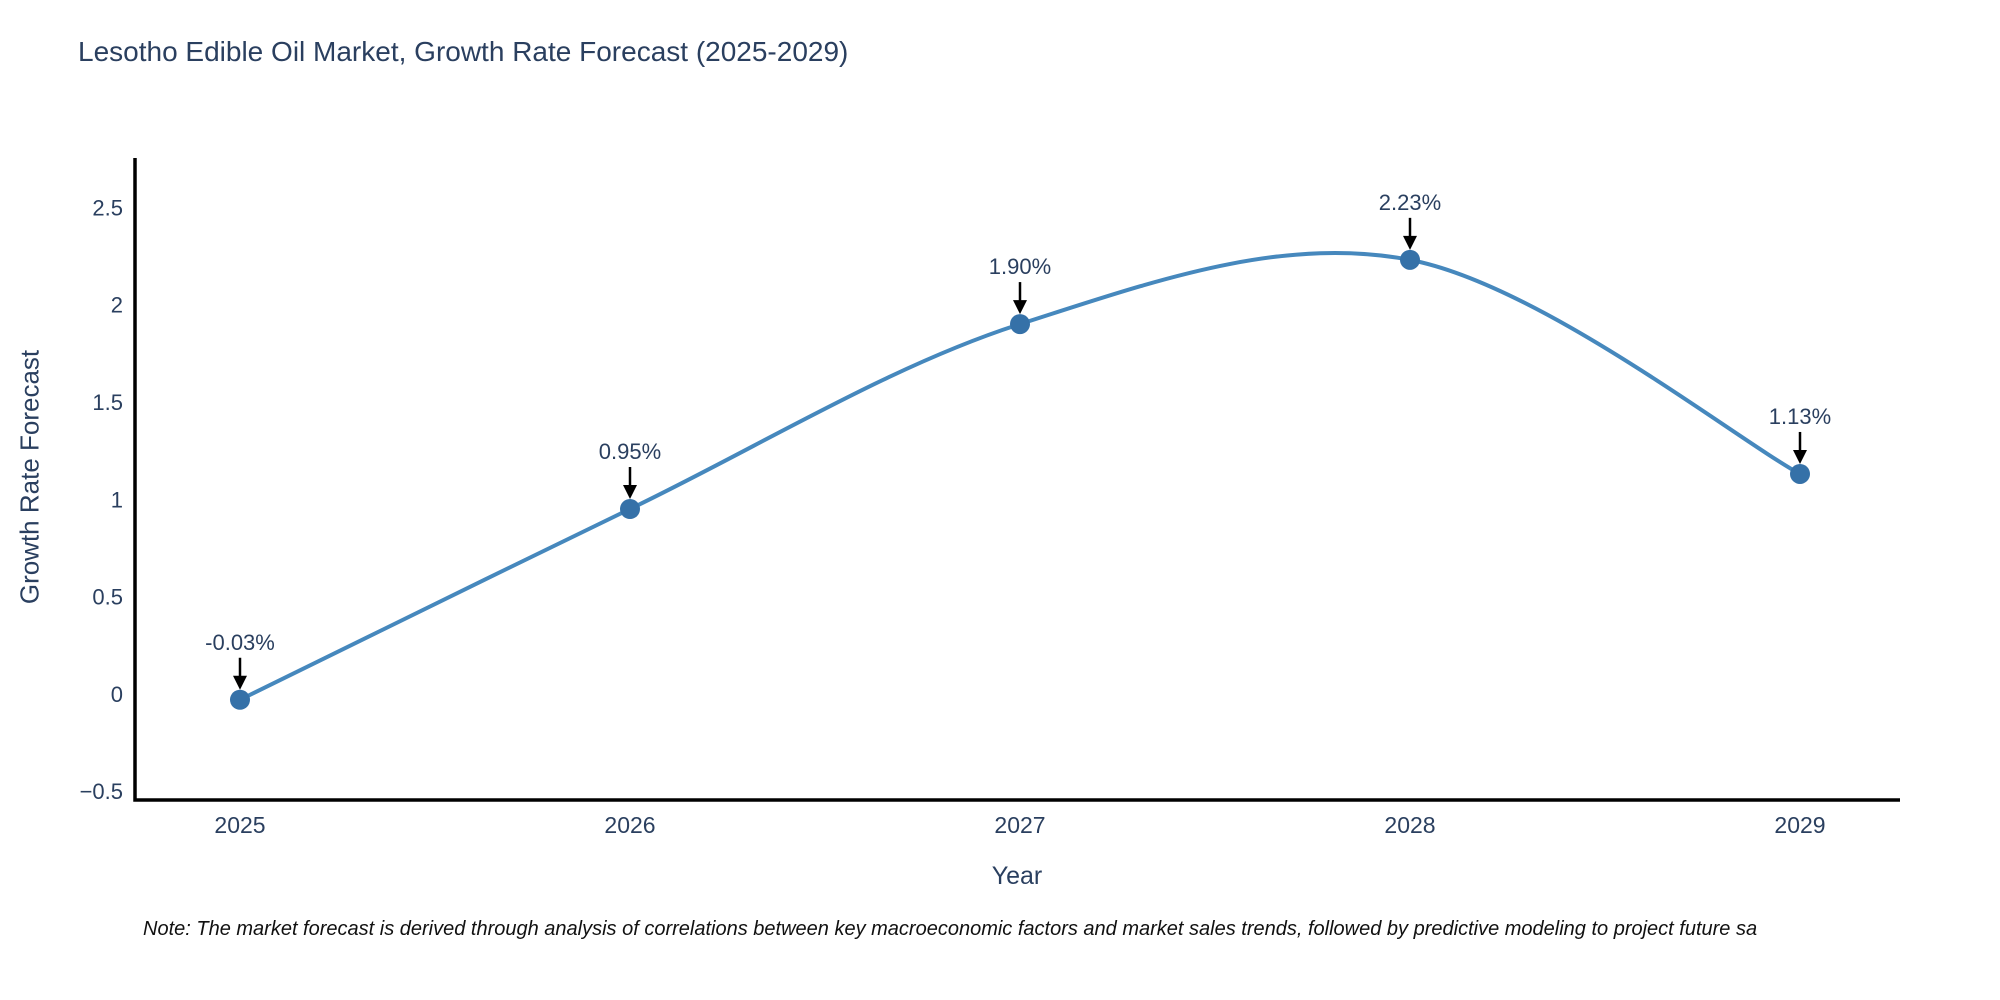 Image resolution: width=2000 pixels, height=1000 pixels. I want to click on y-tick-label: 0.5, so click(107, 597).